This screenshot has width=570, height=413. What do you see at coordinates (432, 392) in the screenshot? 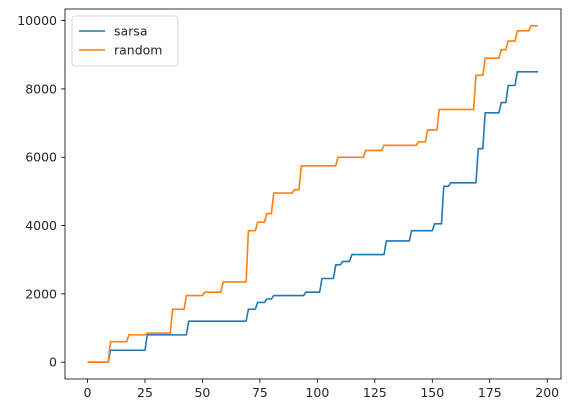
I see `x-tick-label: 150` at bounding box center [432, 392].